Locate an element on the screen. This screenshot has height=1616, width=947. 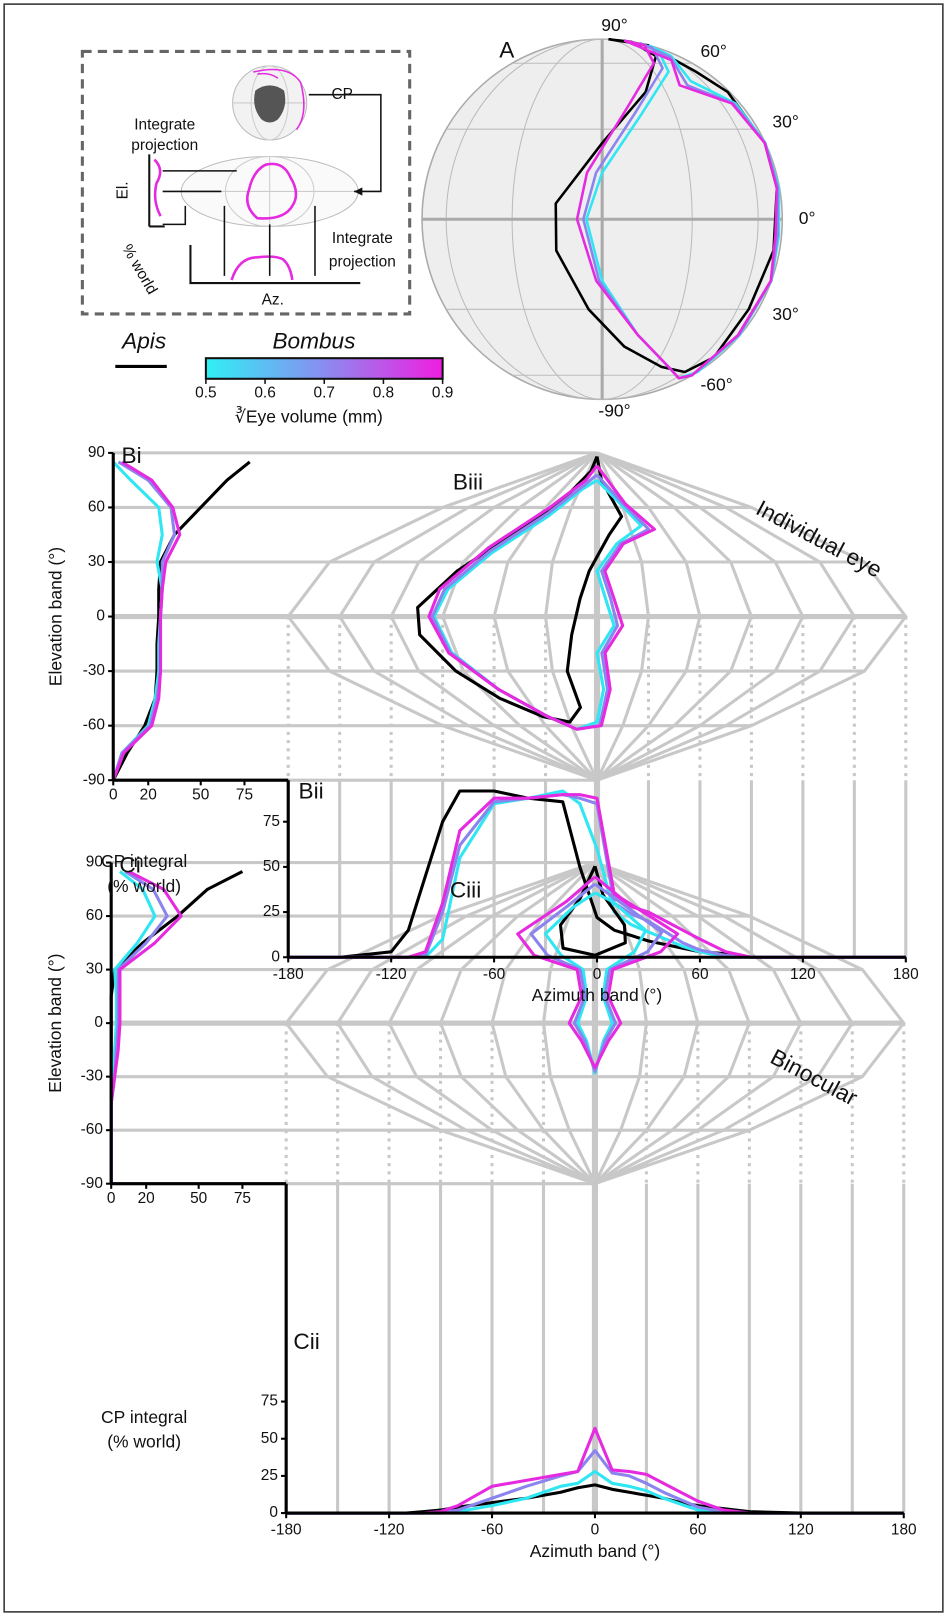
x-tick-label: 180 is located at coordinates (904, 1530).